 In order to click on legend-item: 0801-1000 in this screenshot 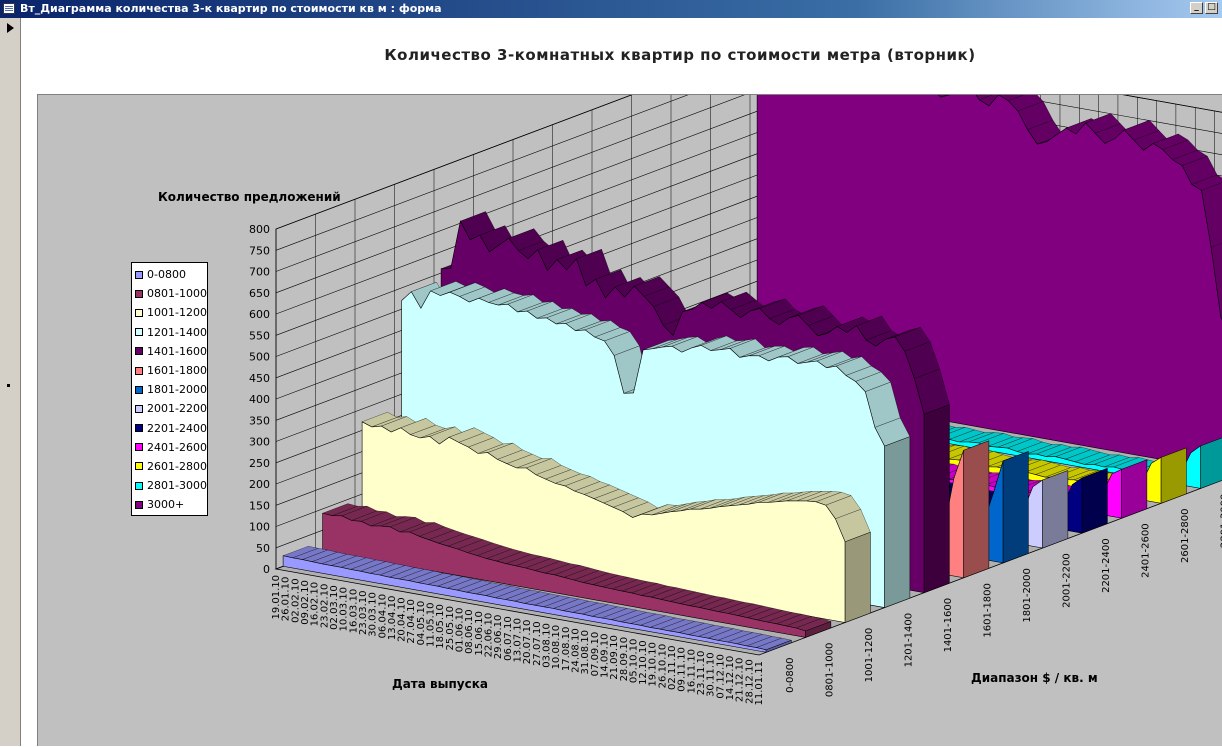, I will do `click(169, 293)`.